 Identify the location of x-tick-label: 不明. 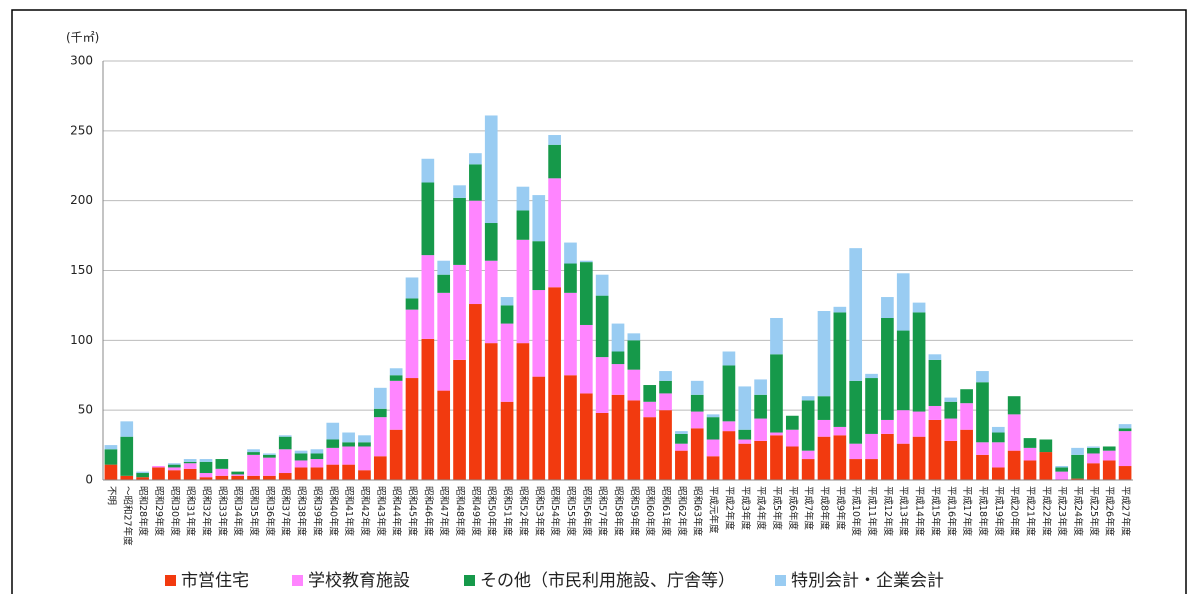
(110, 495).